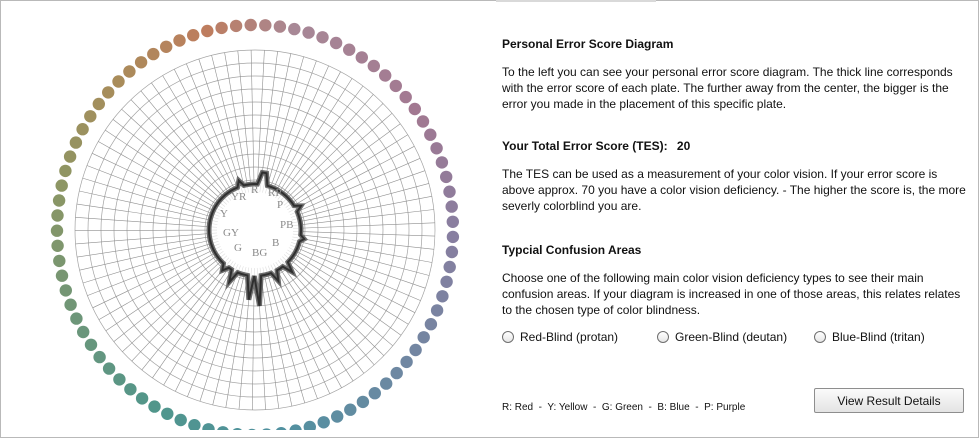 Image resolution: width=979 pixels, height=438 pixels. I want to click on option-tritan: Blue-Blind (tritan), so click(869, 337).